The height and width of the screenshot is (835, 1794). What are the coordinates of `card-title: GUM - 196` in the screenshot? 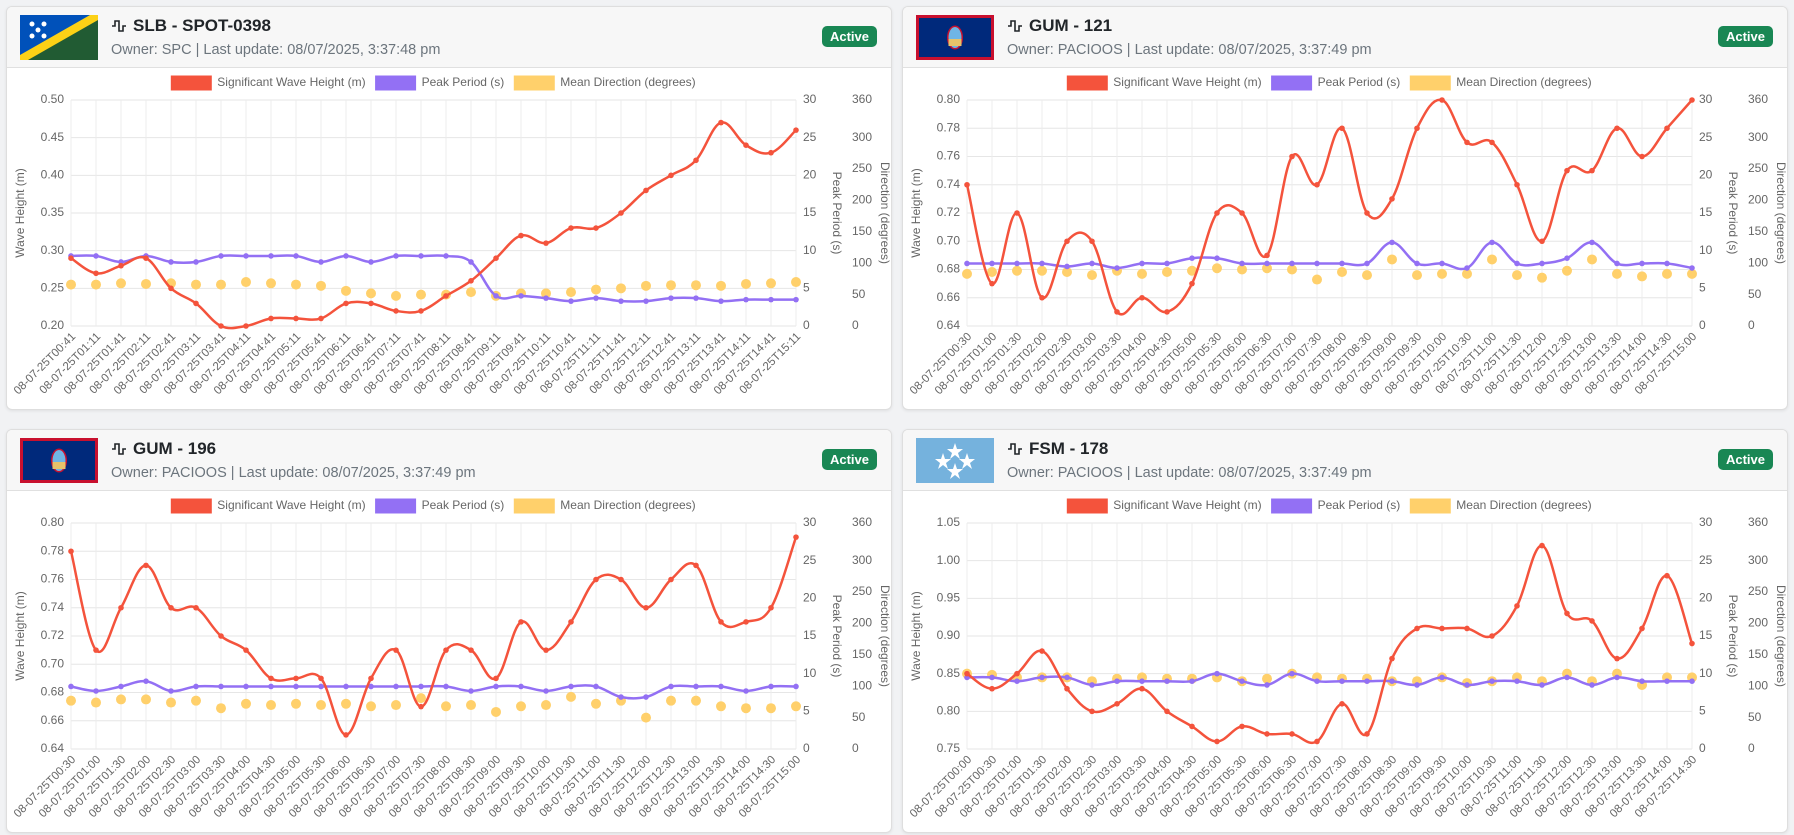 It's located at (175, 448).